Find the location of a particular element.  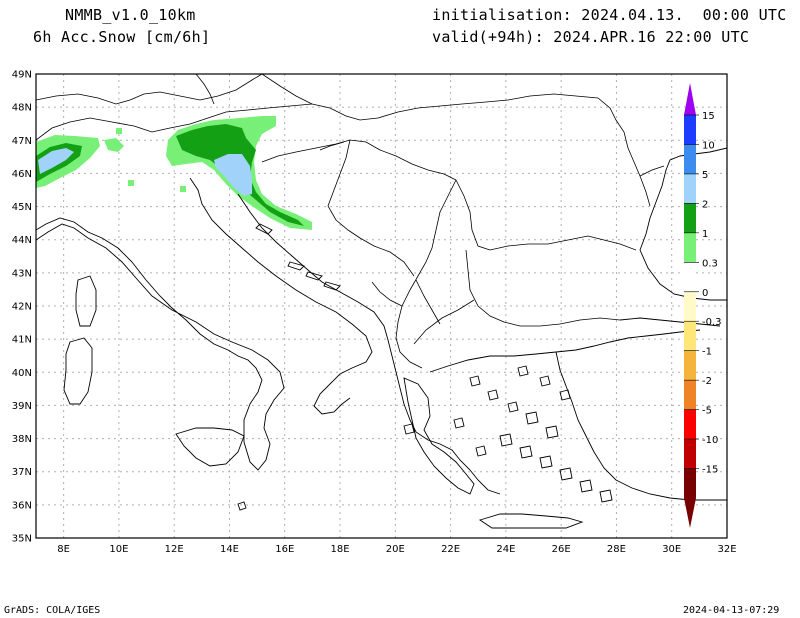

crete-coastline is located at coordinates (531, 521).